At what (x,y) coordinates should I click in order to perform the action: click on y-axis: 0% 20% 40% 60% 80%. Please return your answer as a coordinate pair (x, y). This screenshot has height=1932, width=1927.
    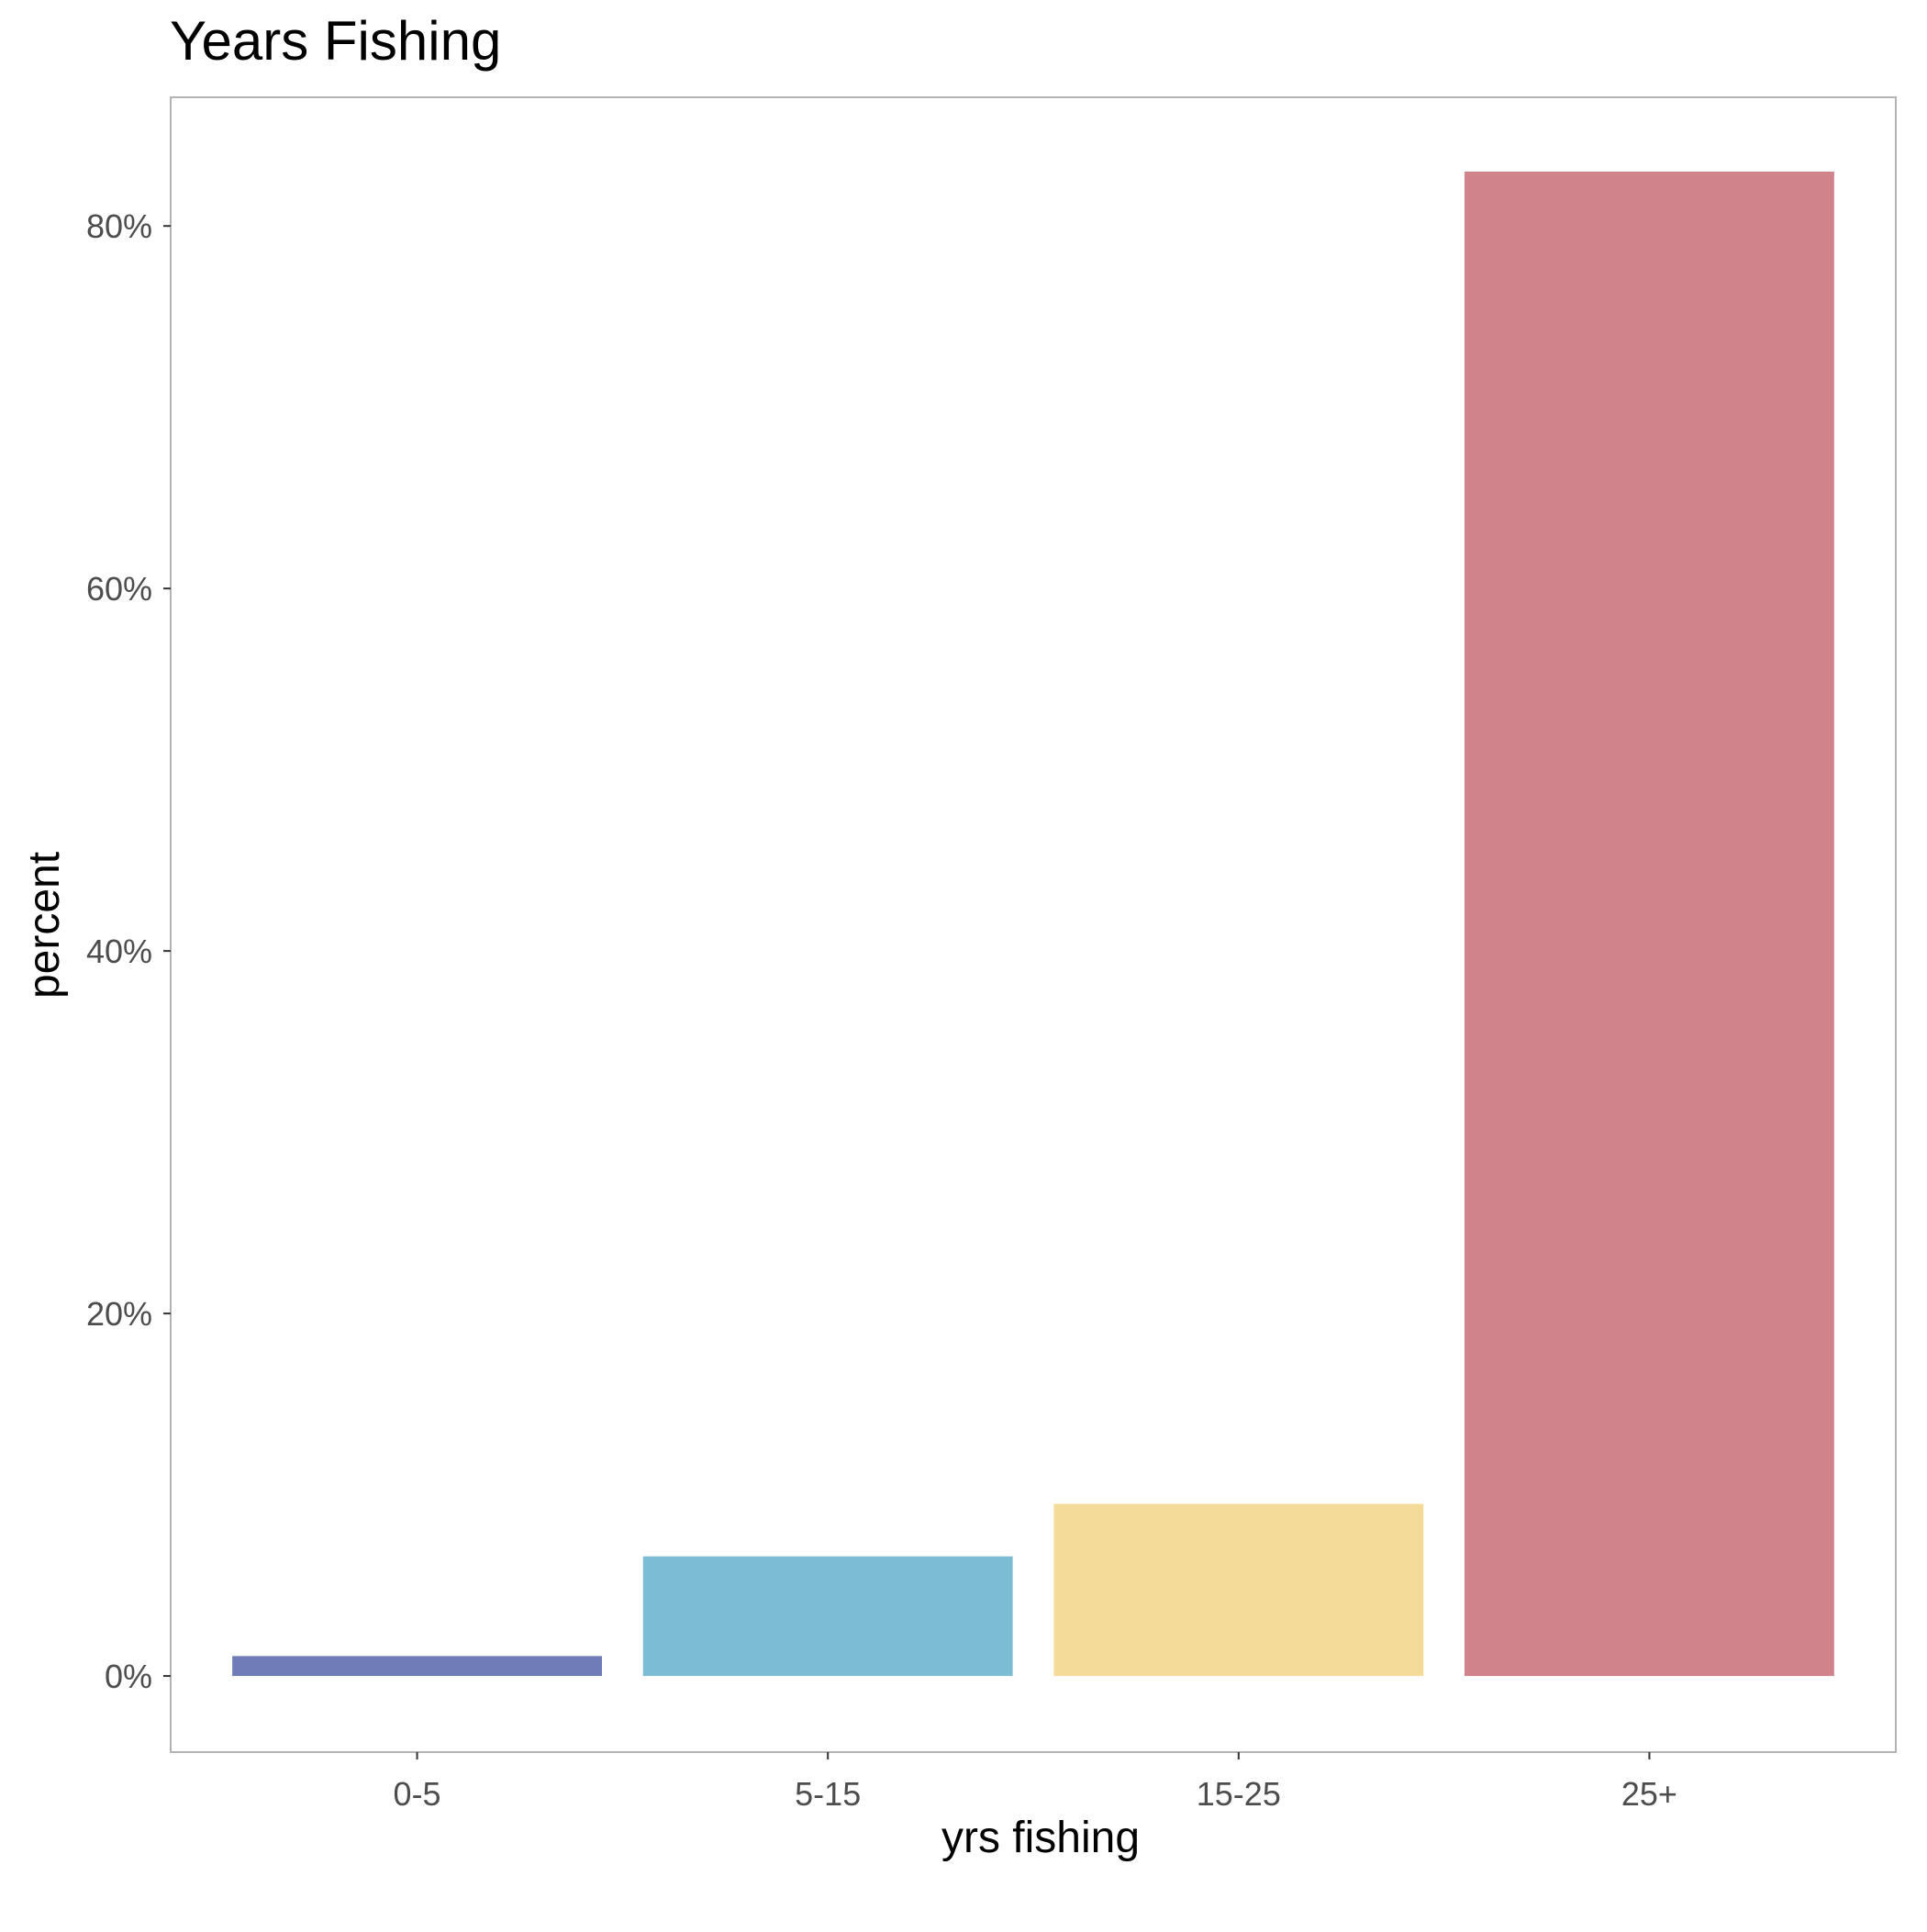
    Looking at the image, I should click on (128, 951).